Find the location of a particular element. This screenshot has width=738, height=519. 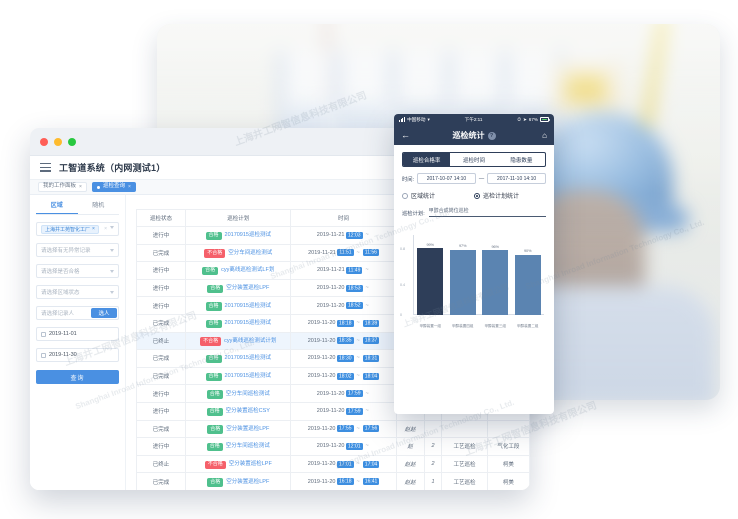

time-end-input: 2017-11-10 14:10 is located at coordinates (516, 179).